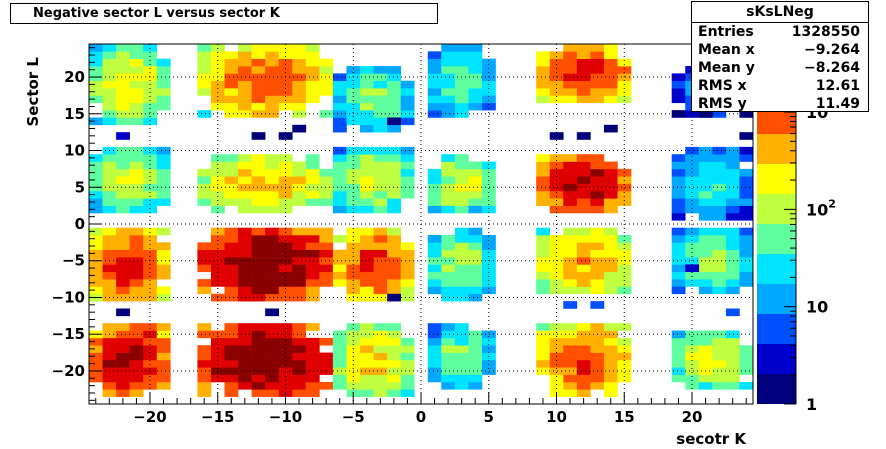 This screenshot has height=449, width=886. I want to click on stats-label: Mean y, so click(726, 68).